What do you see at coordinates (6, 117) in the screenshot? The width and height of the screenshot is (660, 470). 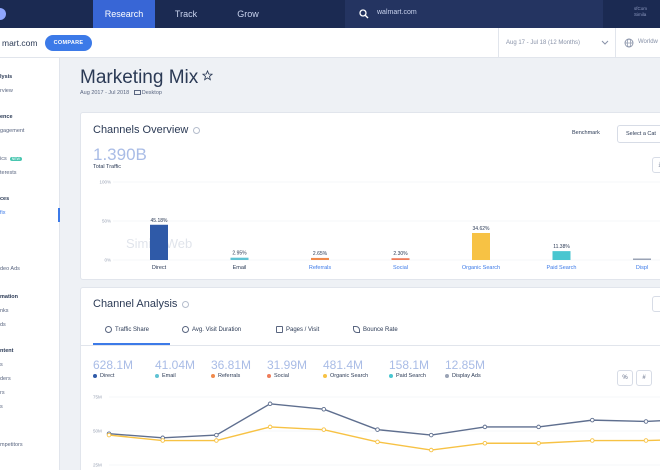 I see `sidebar-item-label: ence` at bounding box center [6, 117].